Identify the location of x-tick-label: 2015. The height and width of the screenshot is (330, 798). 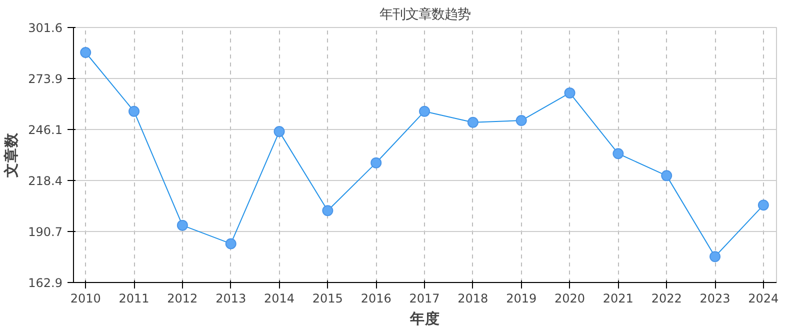
(327, 299).